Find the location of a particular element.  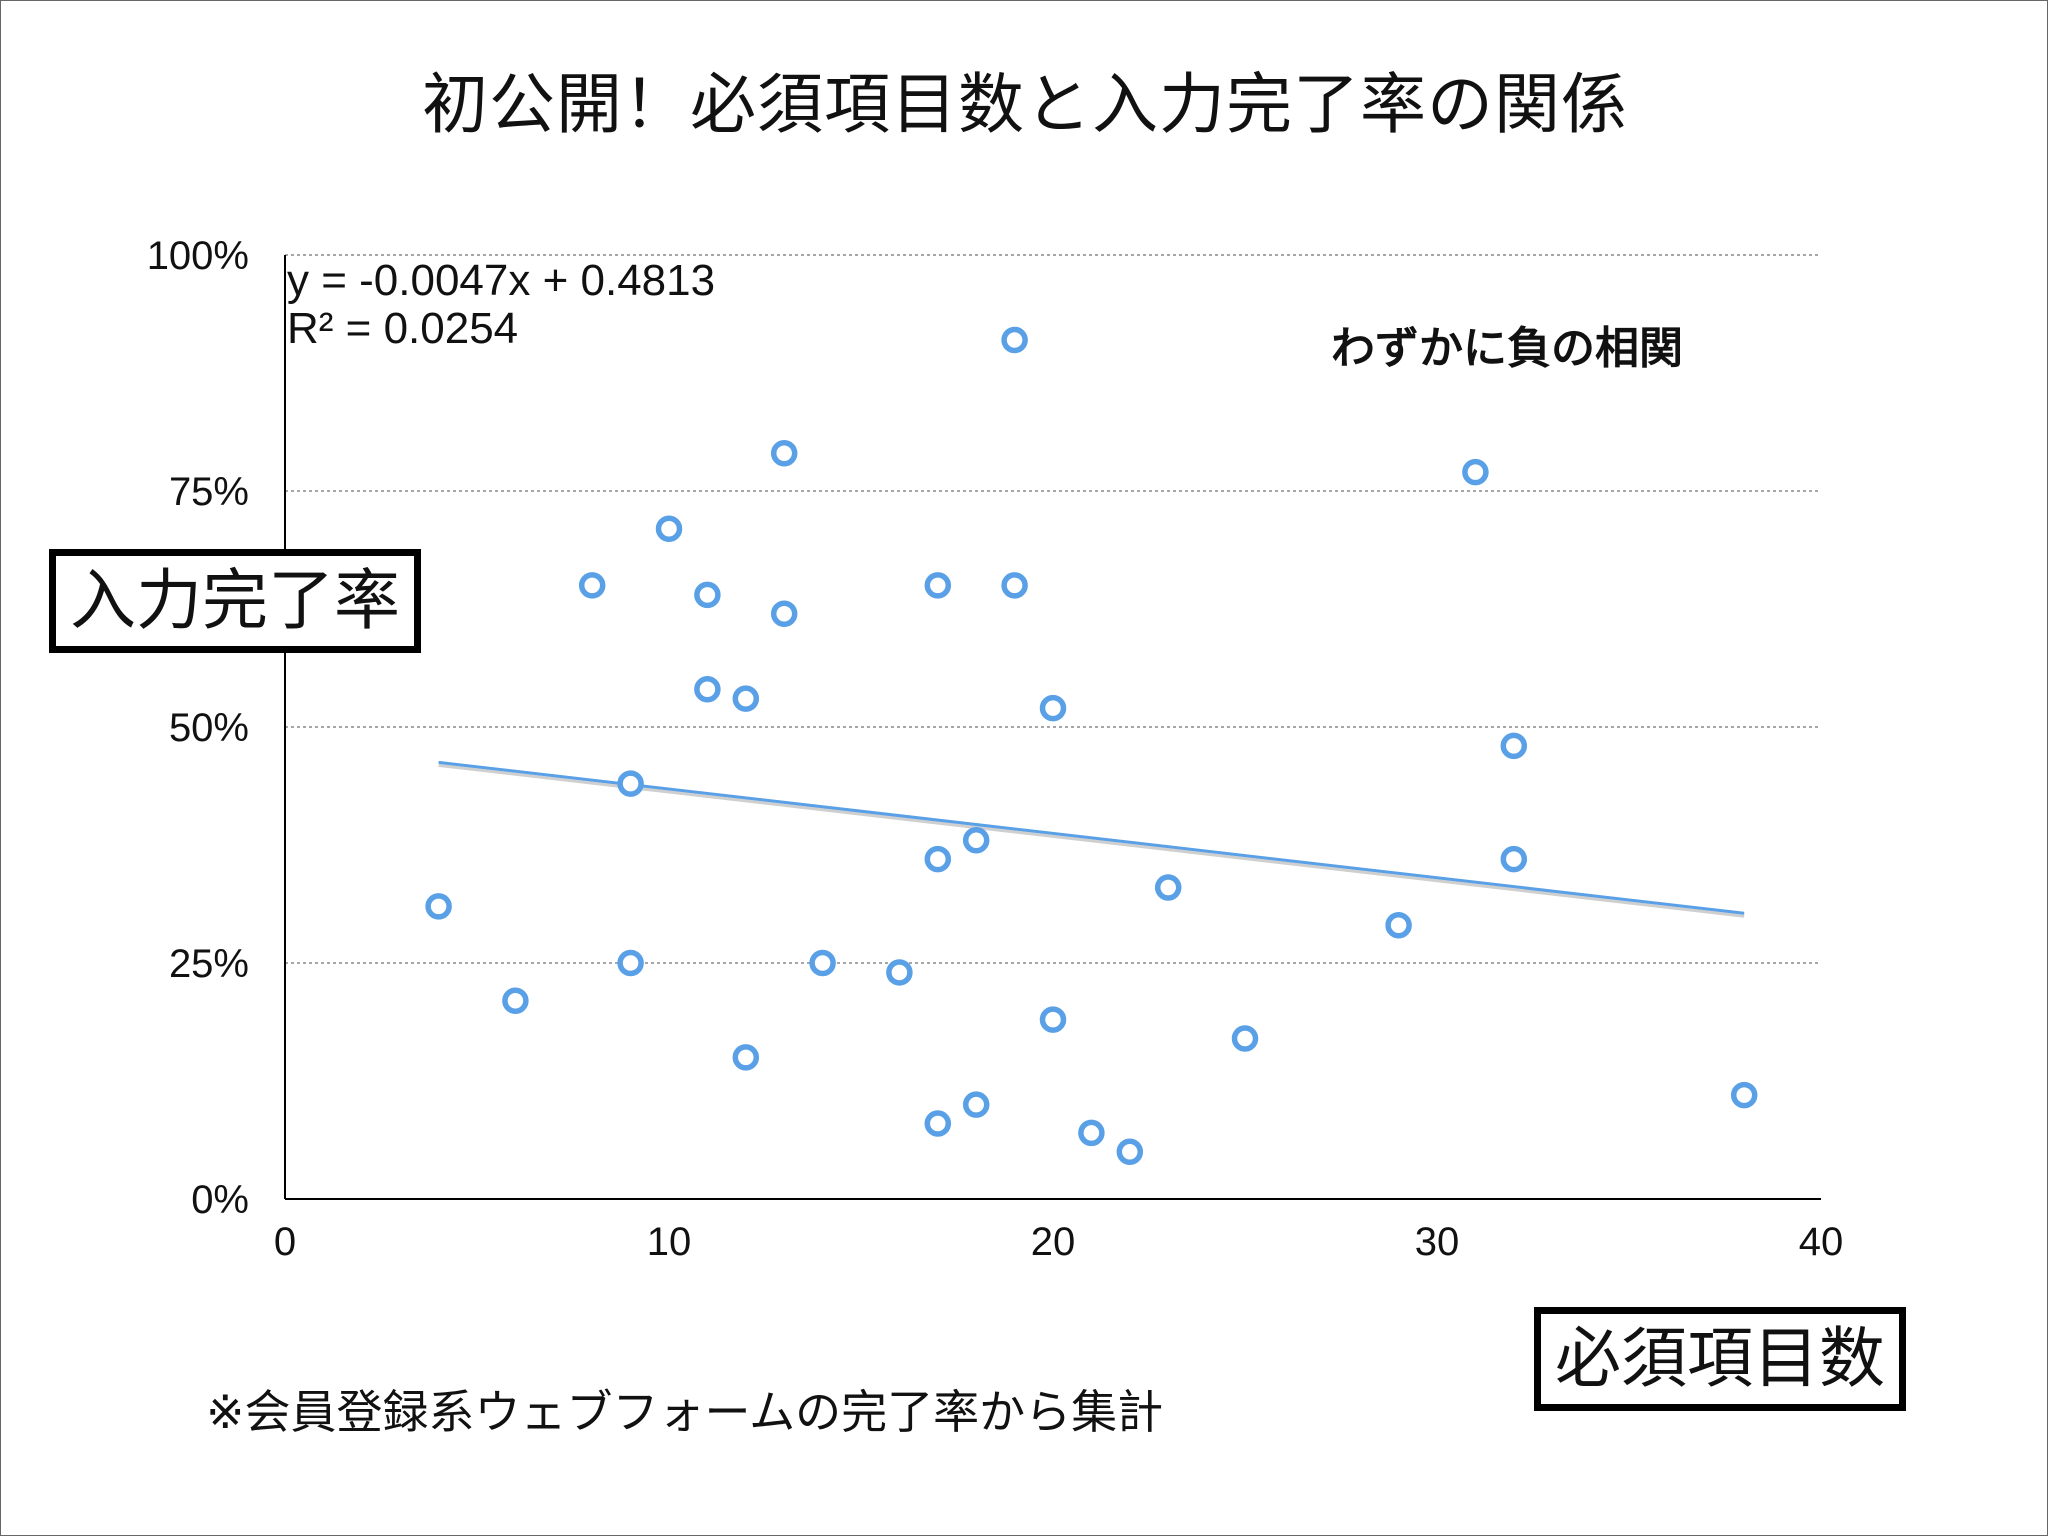

y-tick-label: 0% is located at coordinates (220, 1200).